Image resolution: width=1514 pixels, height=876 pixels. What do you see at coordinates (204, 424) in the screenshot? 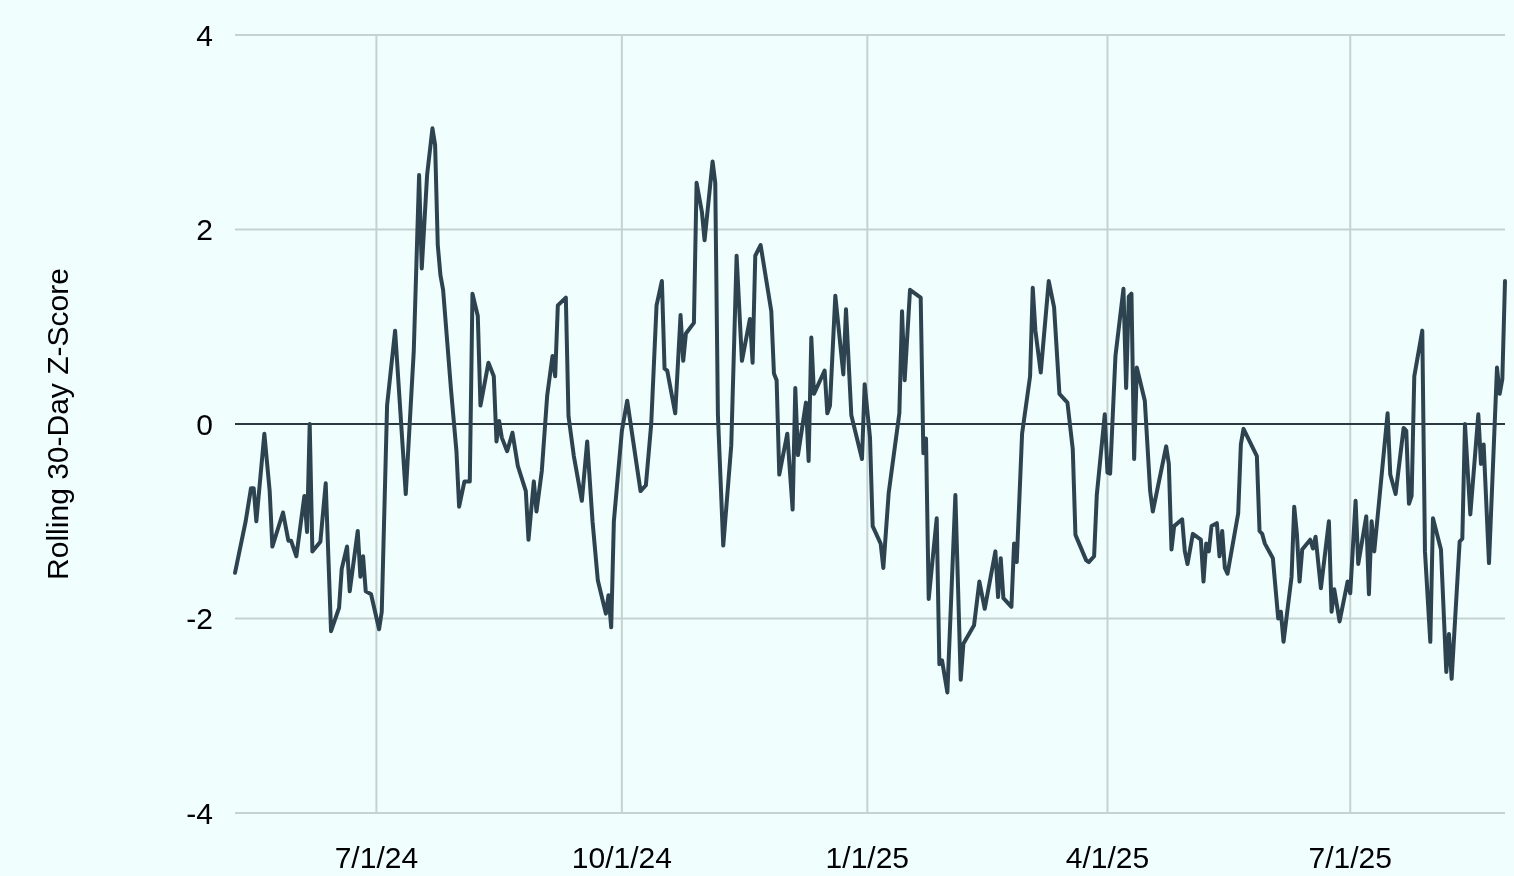
I see `y-tick-label: 0` at bounding box center [204, 424].